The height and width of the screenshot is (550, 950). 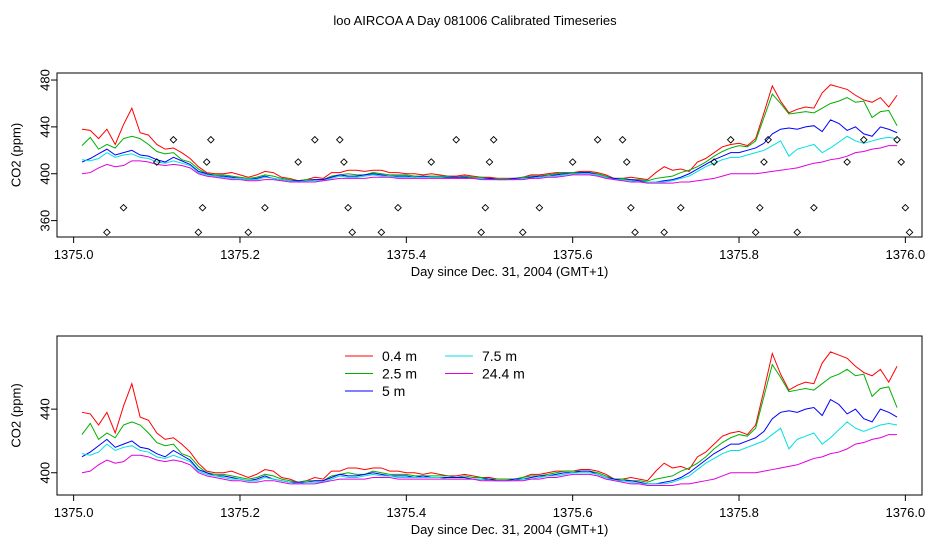 I want to click on legend-label: 0.4 m, so click(x=399, y=356).